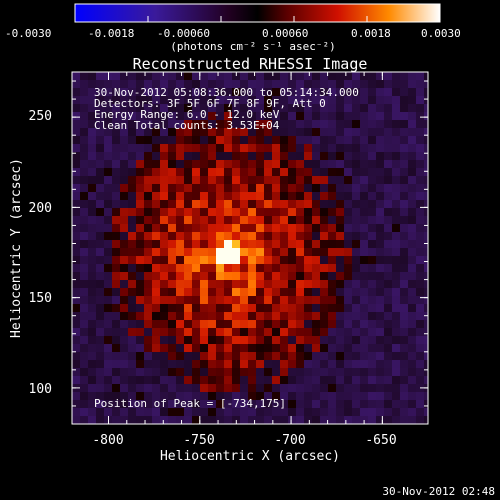 The width and height of the screenshot is (500, 500). What do you see at coordinates (40, 116) in the screenshot?
I see `y-tick-label: 250` at bounding box center [40, 116].